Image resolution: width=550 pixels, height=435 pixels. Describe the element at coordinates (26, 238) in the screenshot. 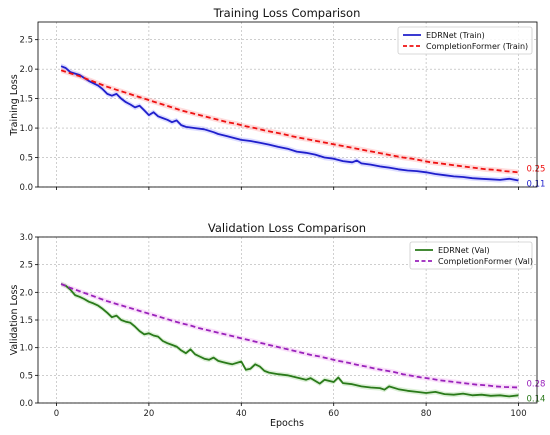

I see `y-tick-label: 3.0` at that location.